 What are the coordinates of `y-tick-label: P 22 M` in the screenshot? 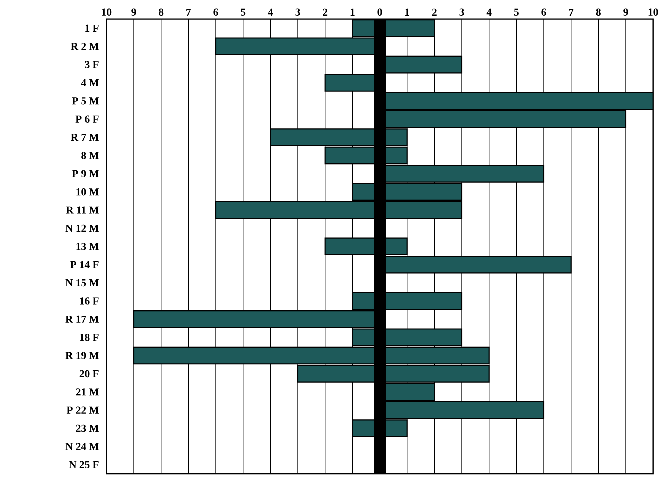 It's located at (82, 410).